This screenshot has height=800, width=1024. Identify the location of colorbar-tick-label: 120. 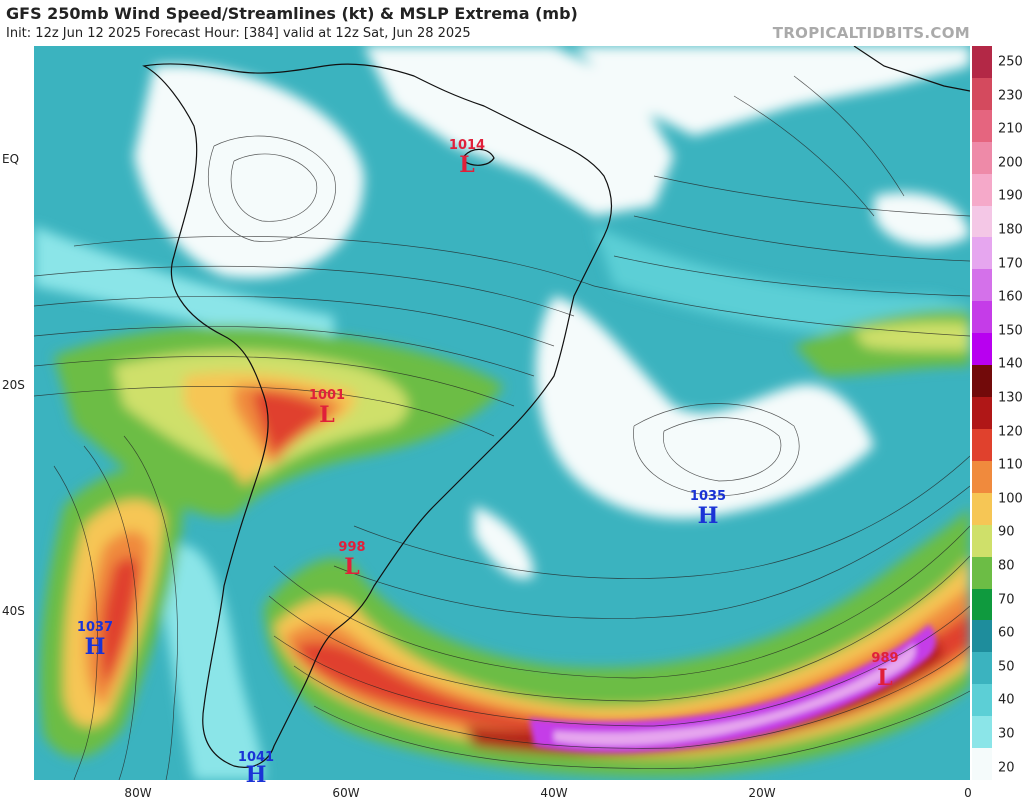
(1010, 432).